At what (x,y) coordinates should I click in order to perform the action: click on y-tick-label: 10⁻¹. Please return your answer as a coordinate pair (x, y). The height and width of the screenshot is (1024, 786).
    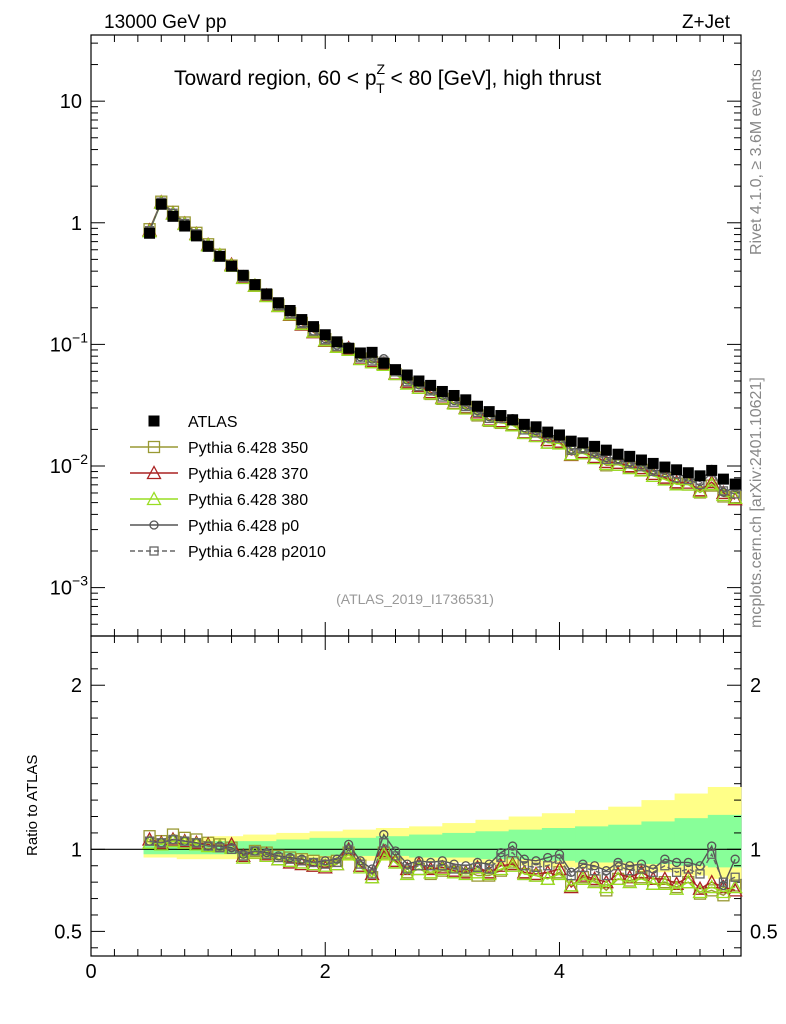
    Looking at the image, I should click on (69, 342).